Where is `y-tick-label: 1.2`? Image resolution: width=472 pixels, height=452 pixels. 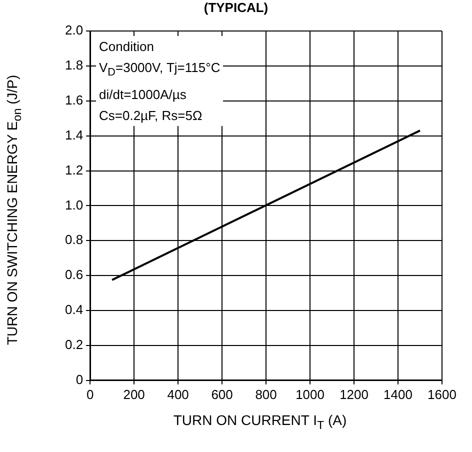
y-tick-label: 1.2 is located at coordinates (74, 170).